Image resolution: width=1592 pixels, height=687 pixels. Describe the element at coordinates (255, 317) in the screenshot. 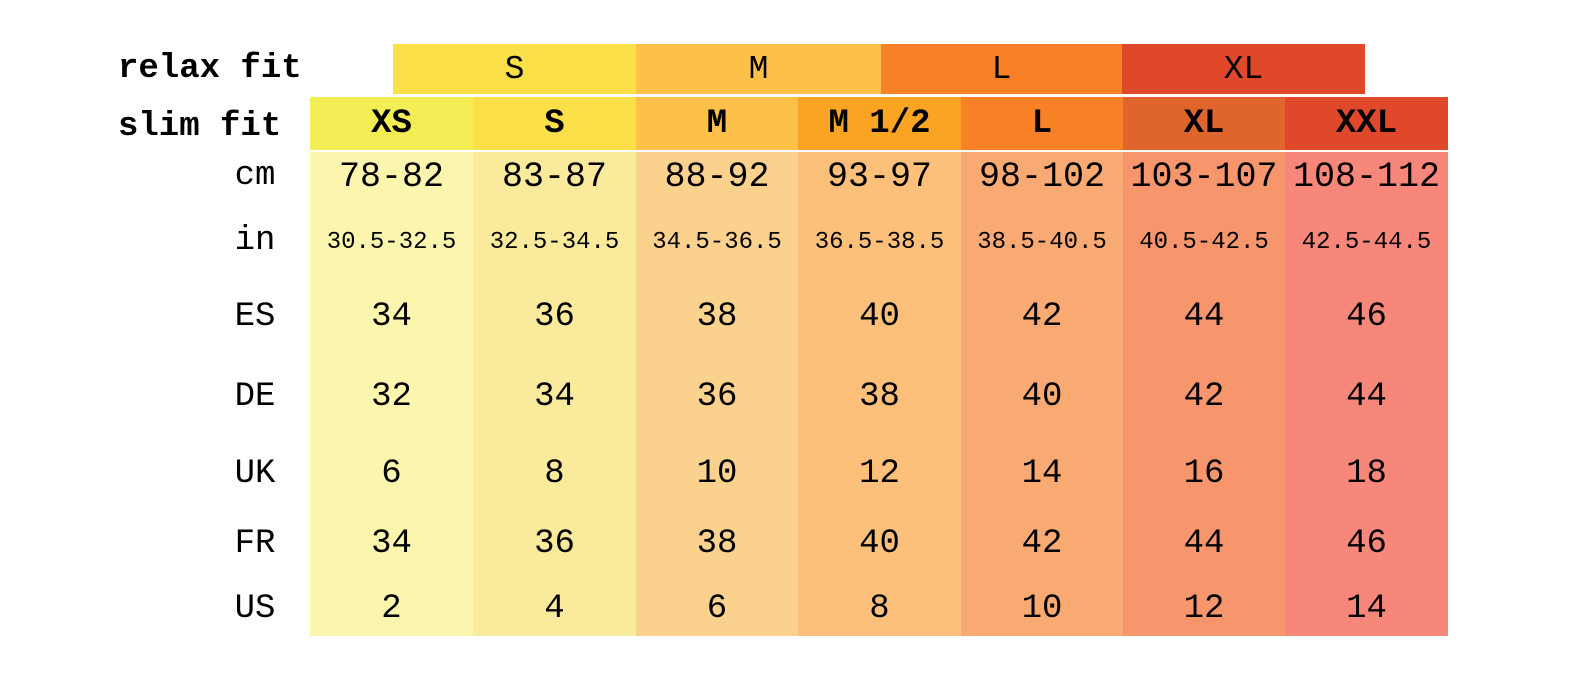

I see `row-label-es: ES` at that location.